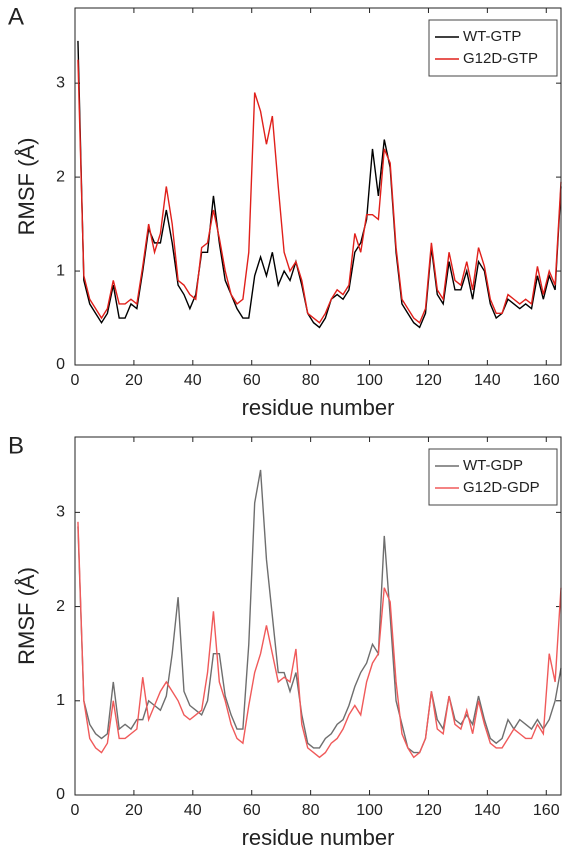  I want to click on legend-label: G12D-GTP, so click(500, 58).